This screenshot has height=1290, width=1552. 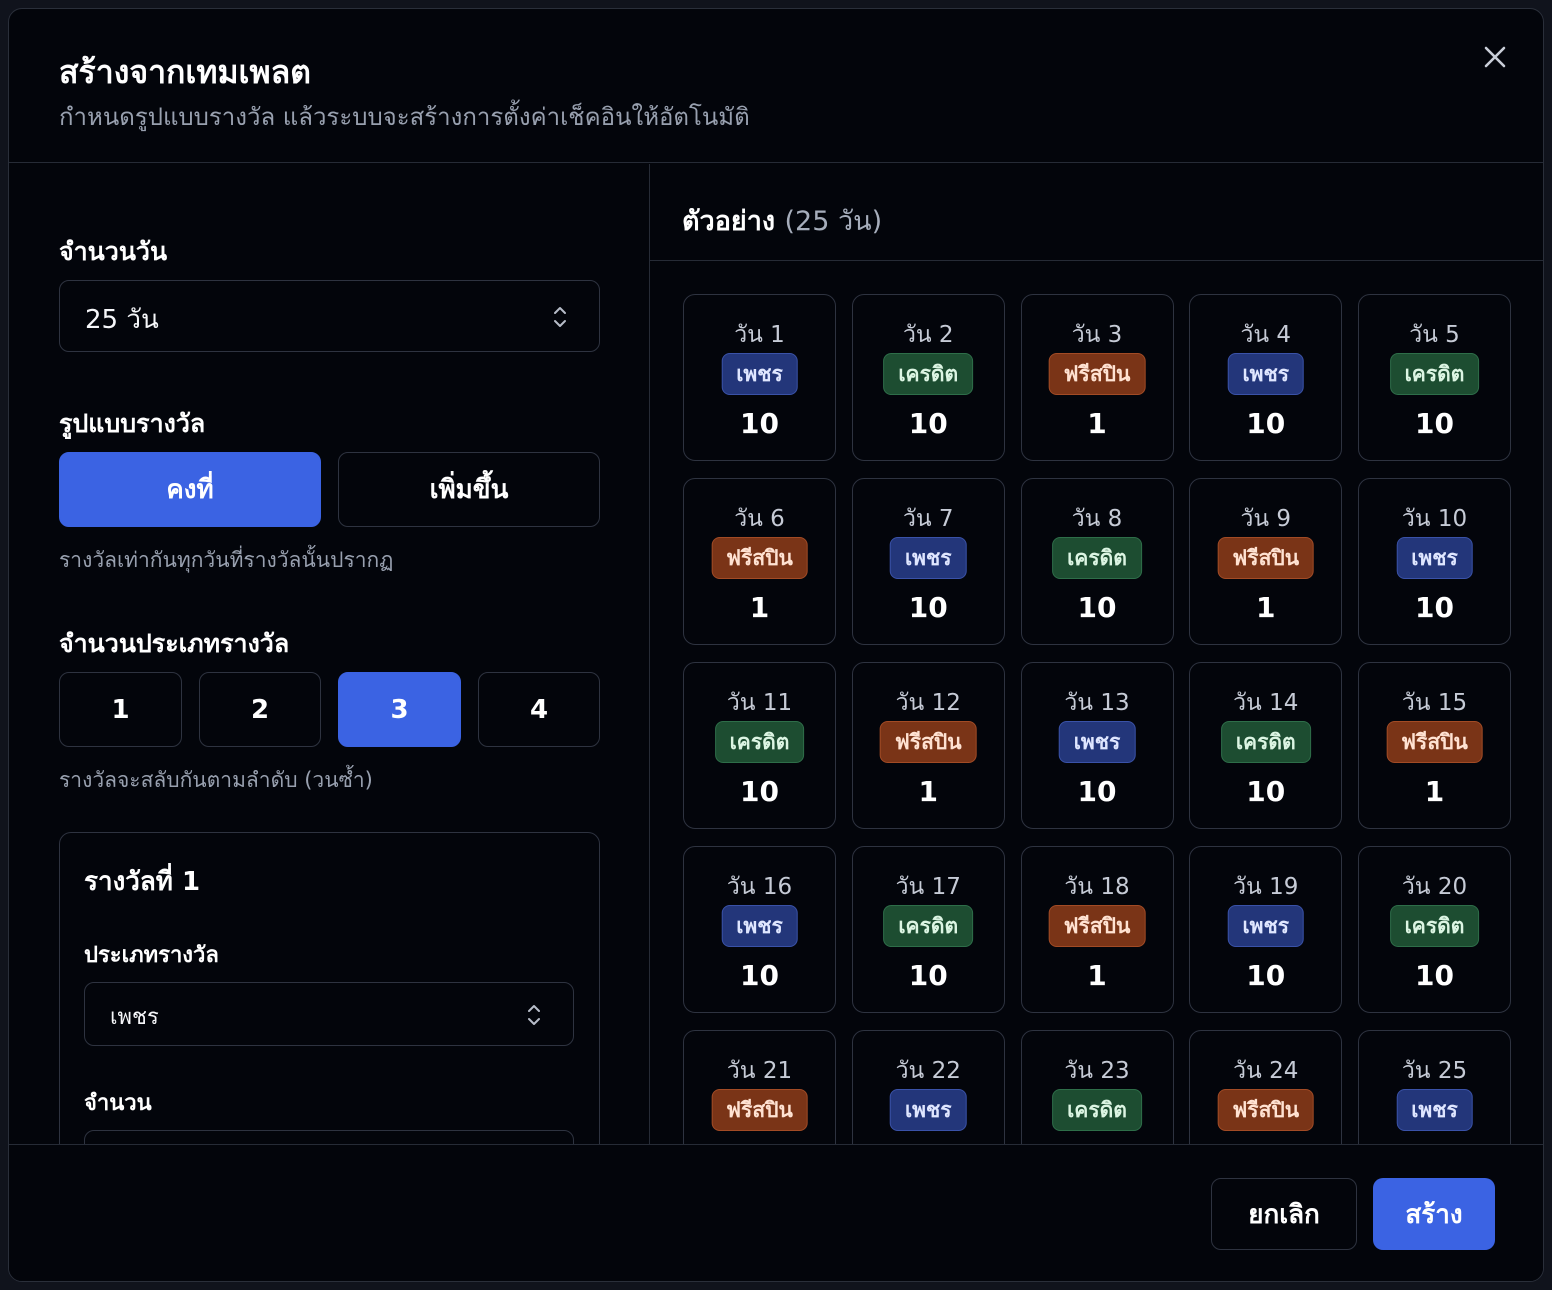 I want to click on reward-type-select-value: เพชร, so click(x=134, y=1017).